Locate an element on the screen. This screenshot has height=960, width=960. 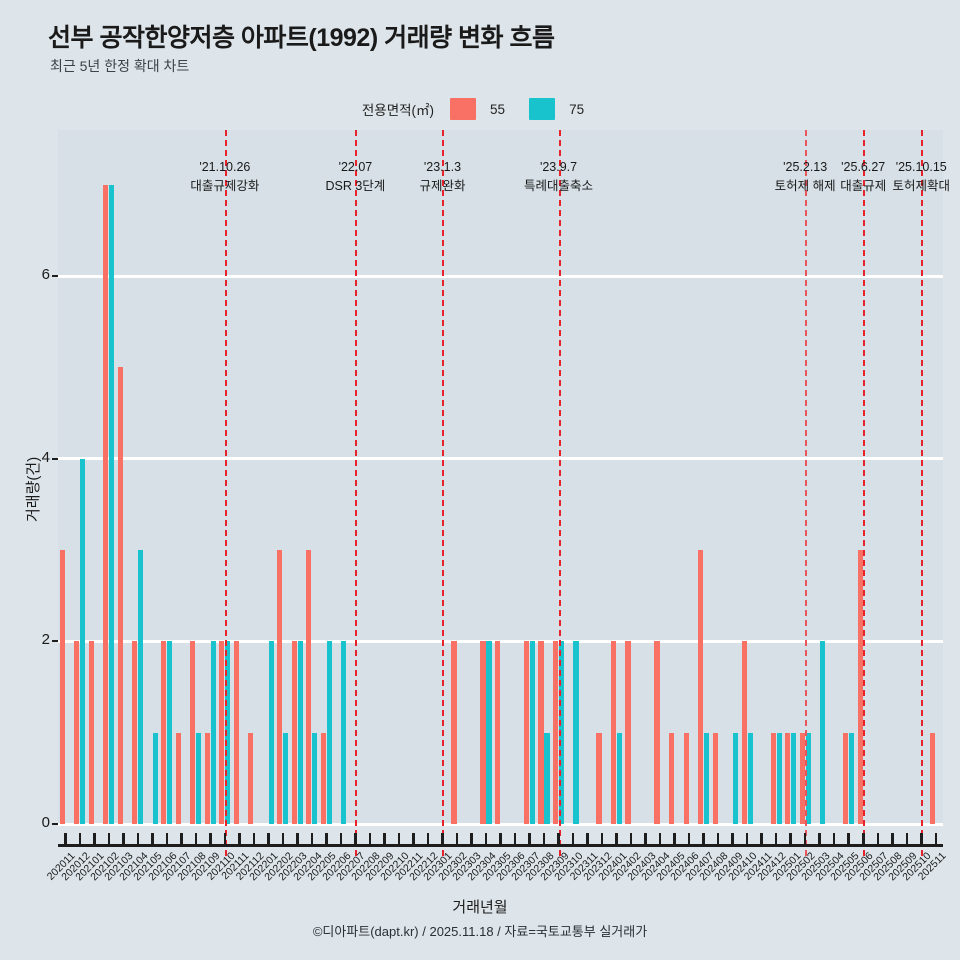
event-label-202207: '22.07 DSR 3단계 is located at coordinates (355, 177).